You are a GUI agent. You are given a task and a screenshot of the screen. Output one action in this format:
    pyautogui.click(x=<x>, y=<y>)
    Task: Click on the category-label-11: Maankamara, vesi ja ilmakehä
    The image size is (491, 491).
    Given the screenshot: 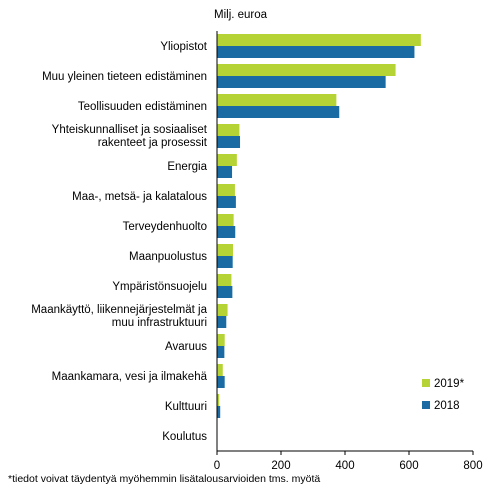 What is the action you would take?
    pyautogui.click(x=130, y=377)
    